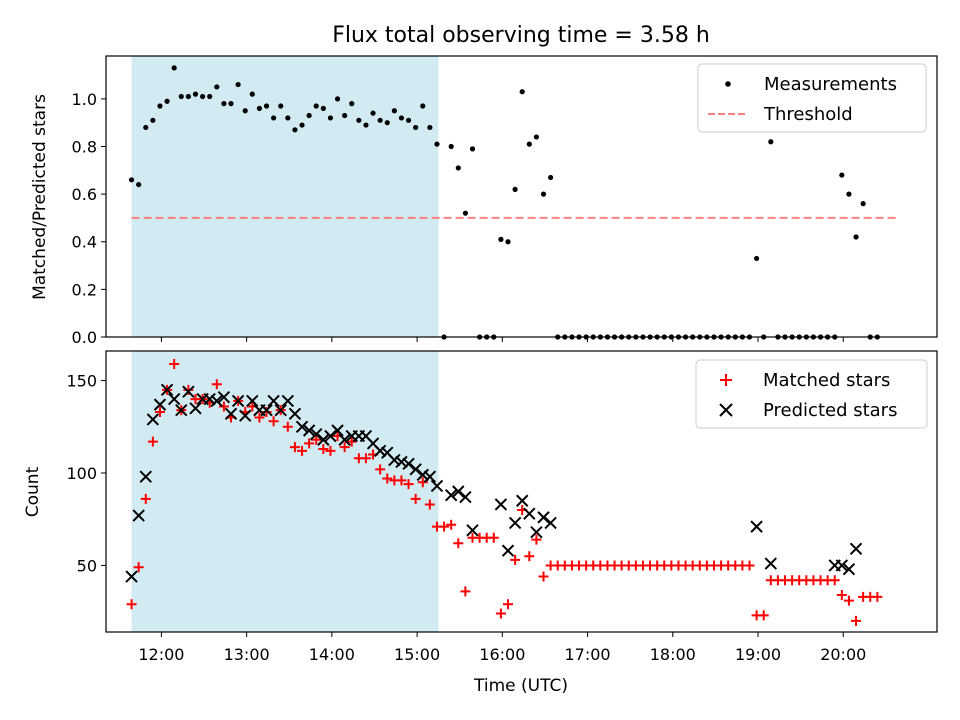  Describe the element at coordinates (285, 196) in the screenshot. I see `top-observing-window` at that location.